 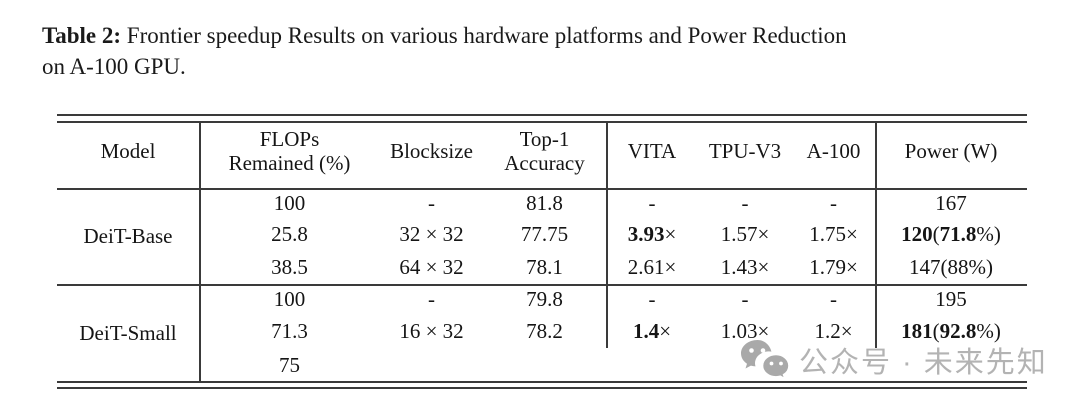 I want to click on data-cell: 1.57×, so click(x=745, y=234).